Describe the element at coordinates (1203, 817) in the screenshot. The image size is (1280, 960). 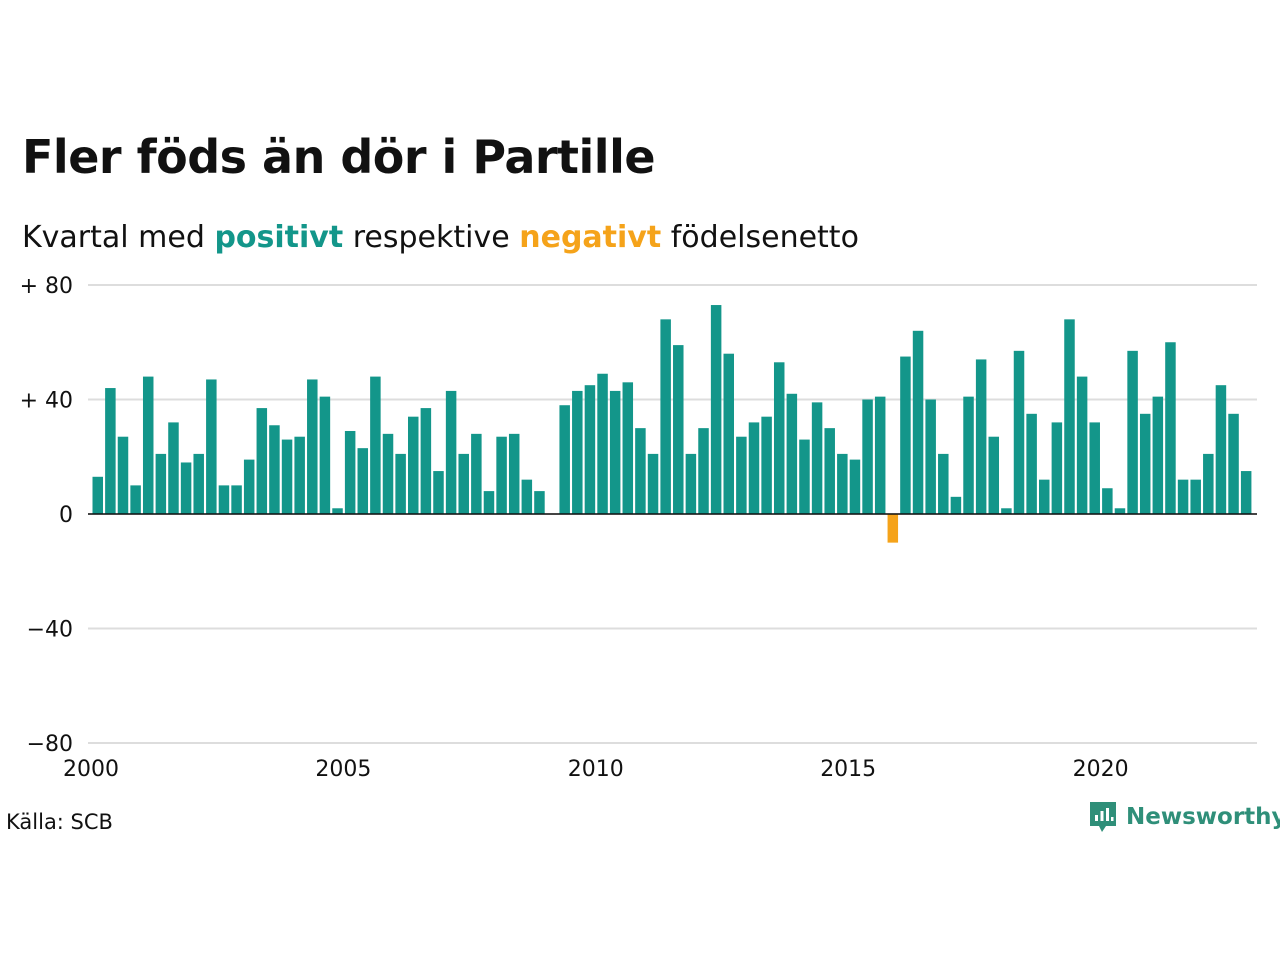
I see `brand-name: Newsworthy` at that location.